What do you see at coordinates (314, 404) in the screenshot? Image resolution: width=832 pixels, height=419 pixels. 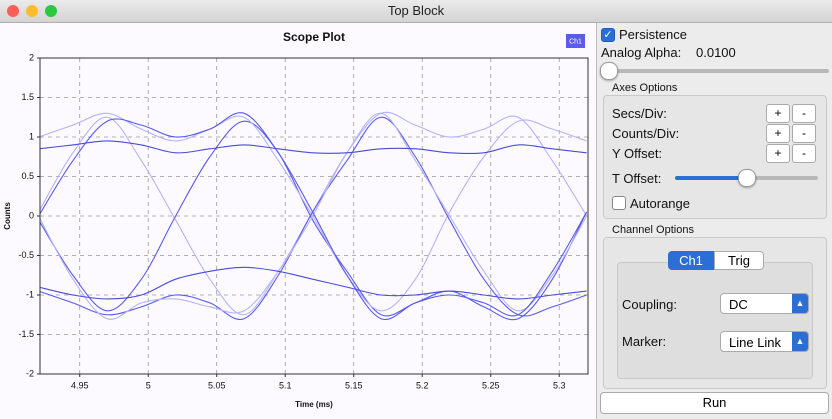 I see `x-axis-label: Time (ms)` at bounding box center [314, 404].